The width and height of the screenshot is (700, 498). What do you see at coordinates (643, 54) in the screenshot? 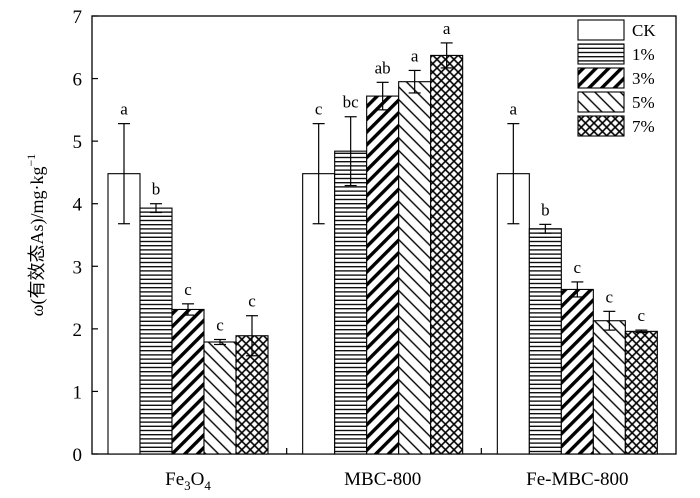
I see `legend-label: 1%` at bounding box center [643, 54].